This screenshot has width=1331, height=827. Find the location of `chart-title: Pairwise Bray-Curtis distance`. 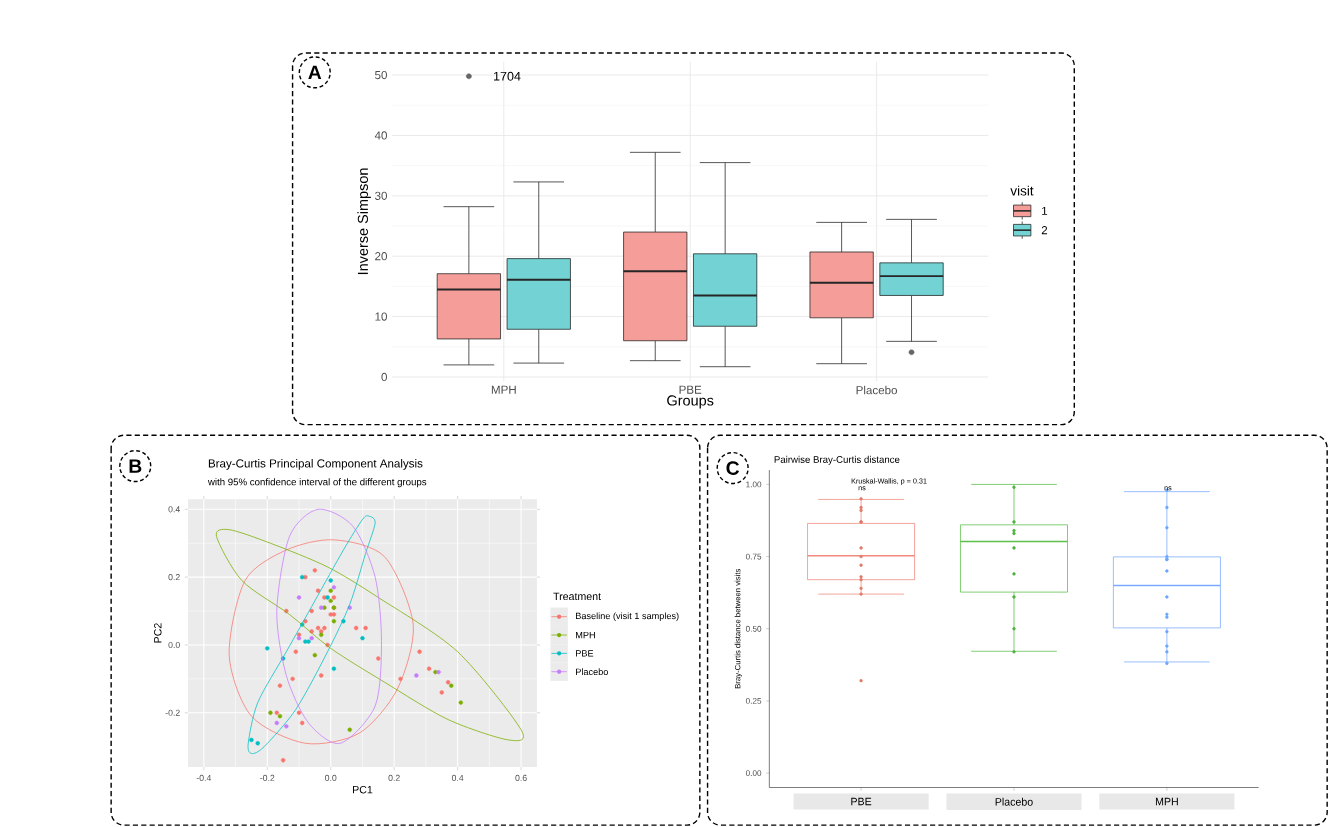

chart-title: Pairwise Bray-Curtis distance is located at coordinates (837, 460).